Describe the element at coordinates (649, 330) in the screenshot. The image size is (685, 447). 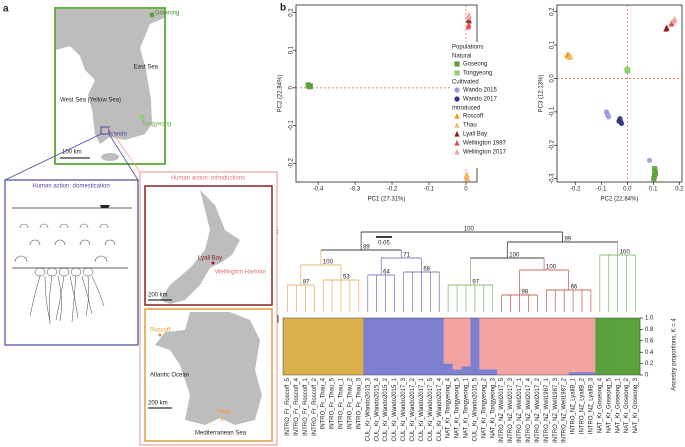
I see `y-tick-label: 0.8` at that location.